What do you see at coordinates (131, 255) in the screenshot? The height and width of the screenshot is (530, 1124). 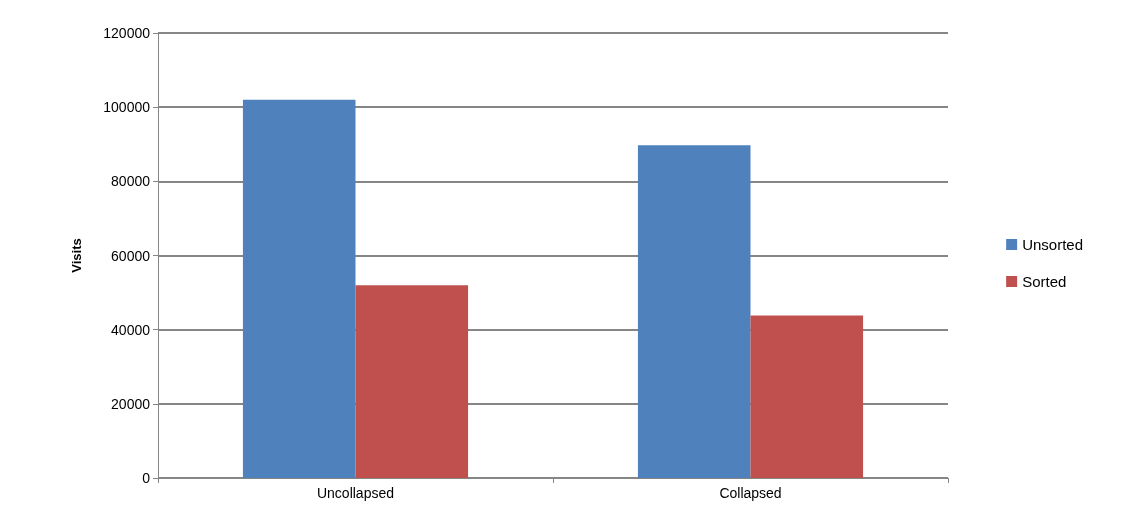 I see `y-tick-label: 60000` at bounding box center [131, 255].